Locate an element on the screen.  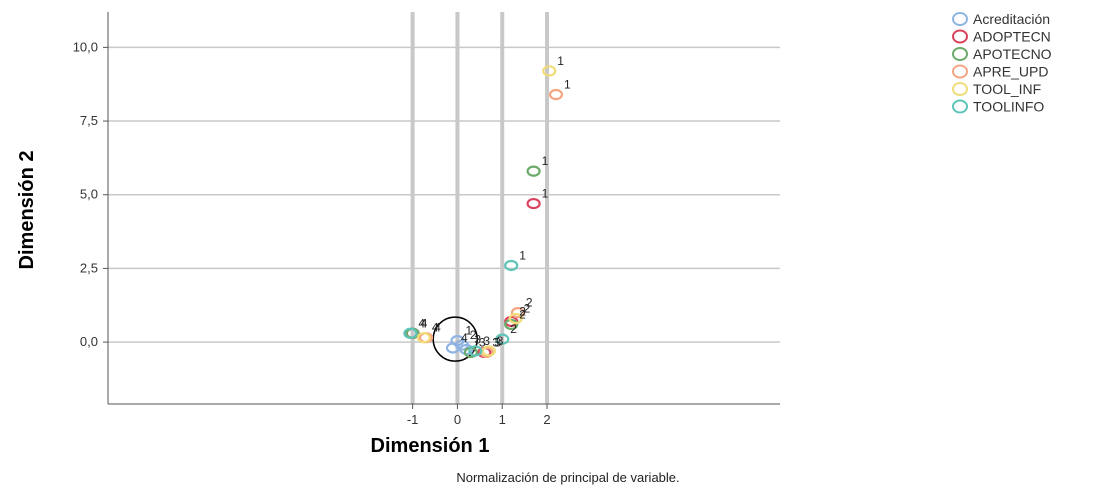
legend-label: APRE_UPD is located at coordinates (1010, 72).